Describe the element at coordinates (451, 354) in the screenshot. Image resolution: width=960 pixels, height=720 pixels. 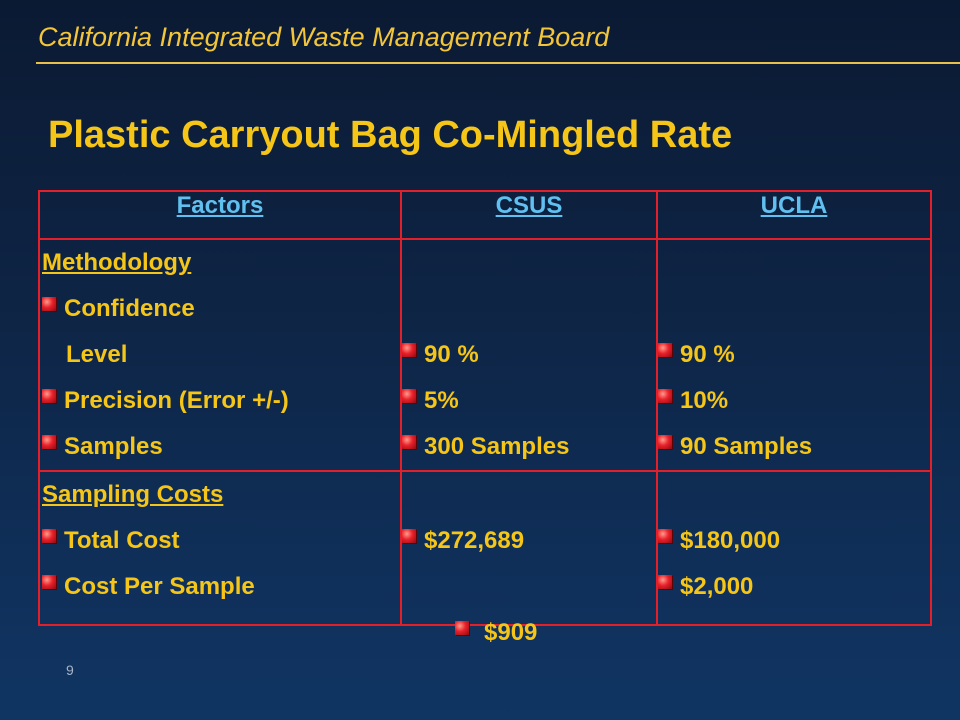
I see `csus-value: 90 %` at that location.